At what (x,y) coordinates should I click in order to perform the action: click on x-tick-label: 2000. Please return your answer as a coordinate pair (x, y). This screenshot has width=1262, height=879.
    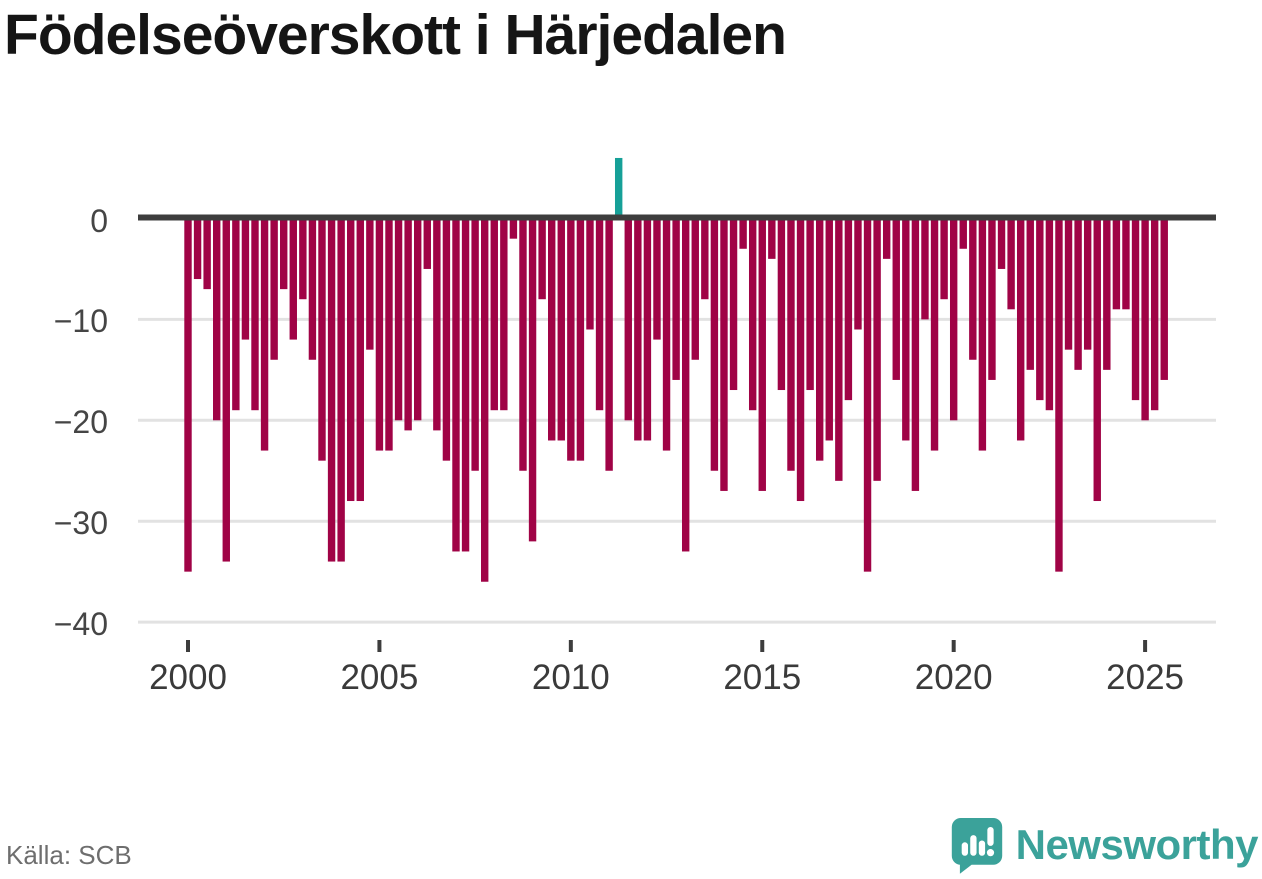
    Looking at the image, I should click on (188, 677).